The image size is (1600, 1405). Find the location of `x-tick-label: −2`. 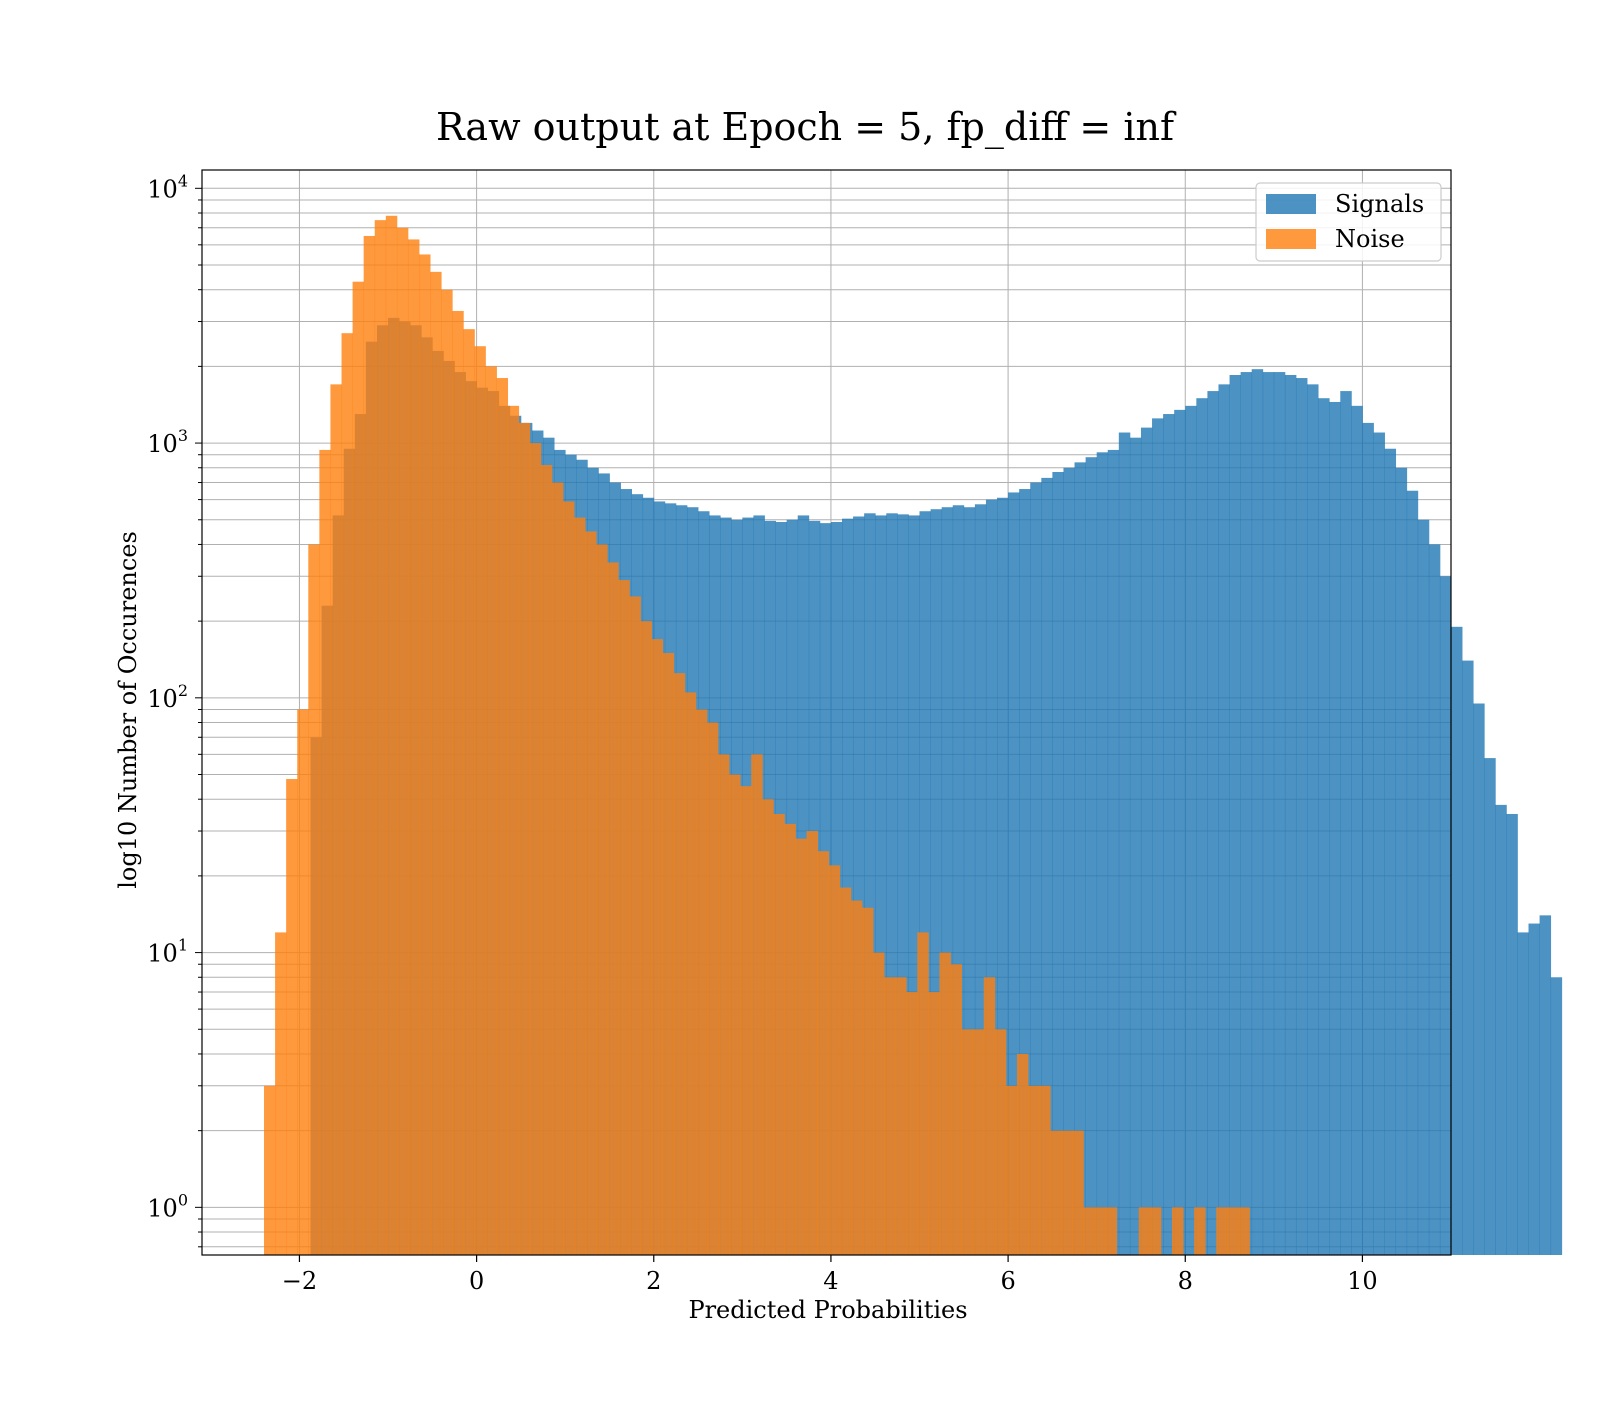

x-tick-label: −2 is located at coordinates (299, 1281).